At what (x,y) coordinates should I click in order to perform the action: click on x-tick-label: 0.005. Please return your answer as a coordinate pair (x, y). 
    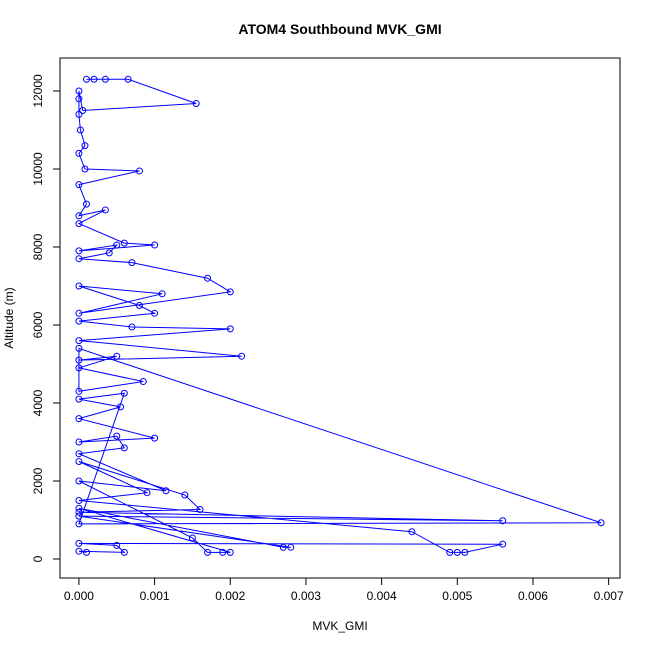
    Looking at the image, I should click on (457, 596).